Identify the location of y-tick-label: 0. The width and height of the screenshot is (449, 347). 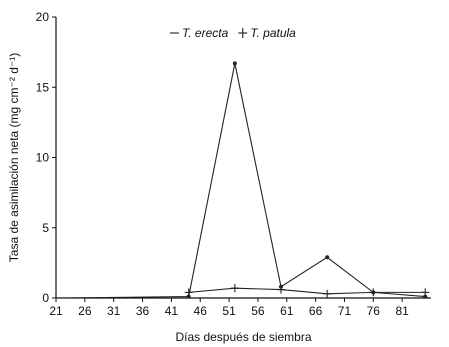
(45, 298).